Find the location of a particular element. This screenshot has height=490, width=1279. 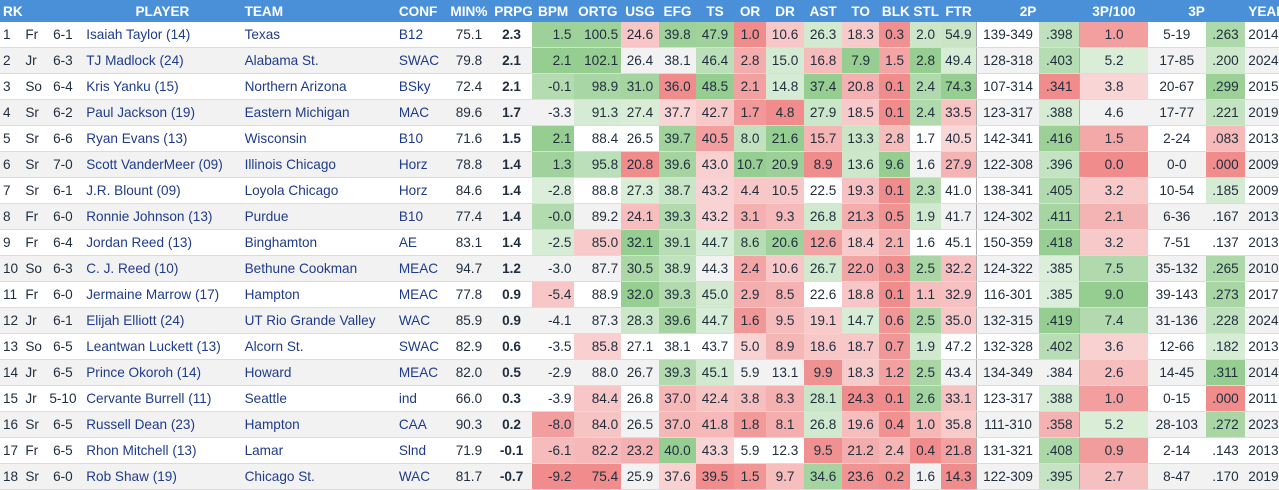

cell-2p-pct: .395 is located at coordinates (1060, 476).